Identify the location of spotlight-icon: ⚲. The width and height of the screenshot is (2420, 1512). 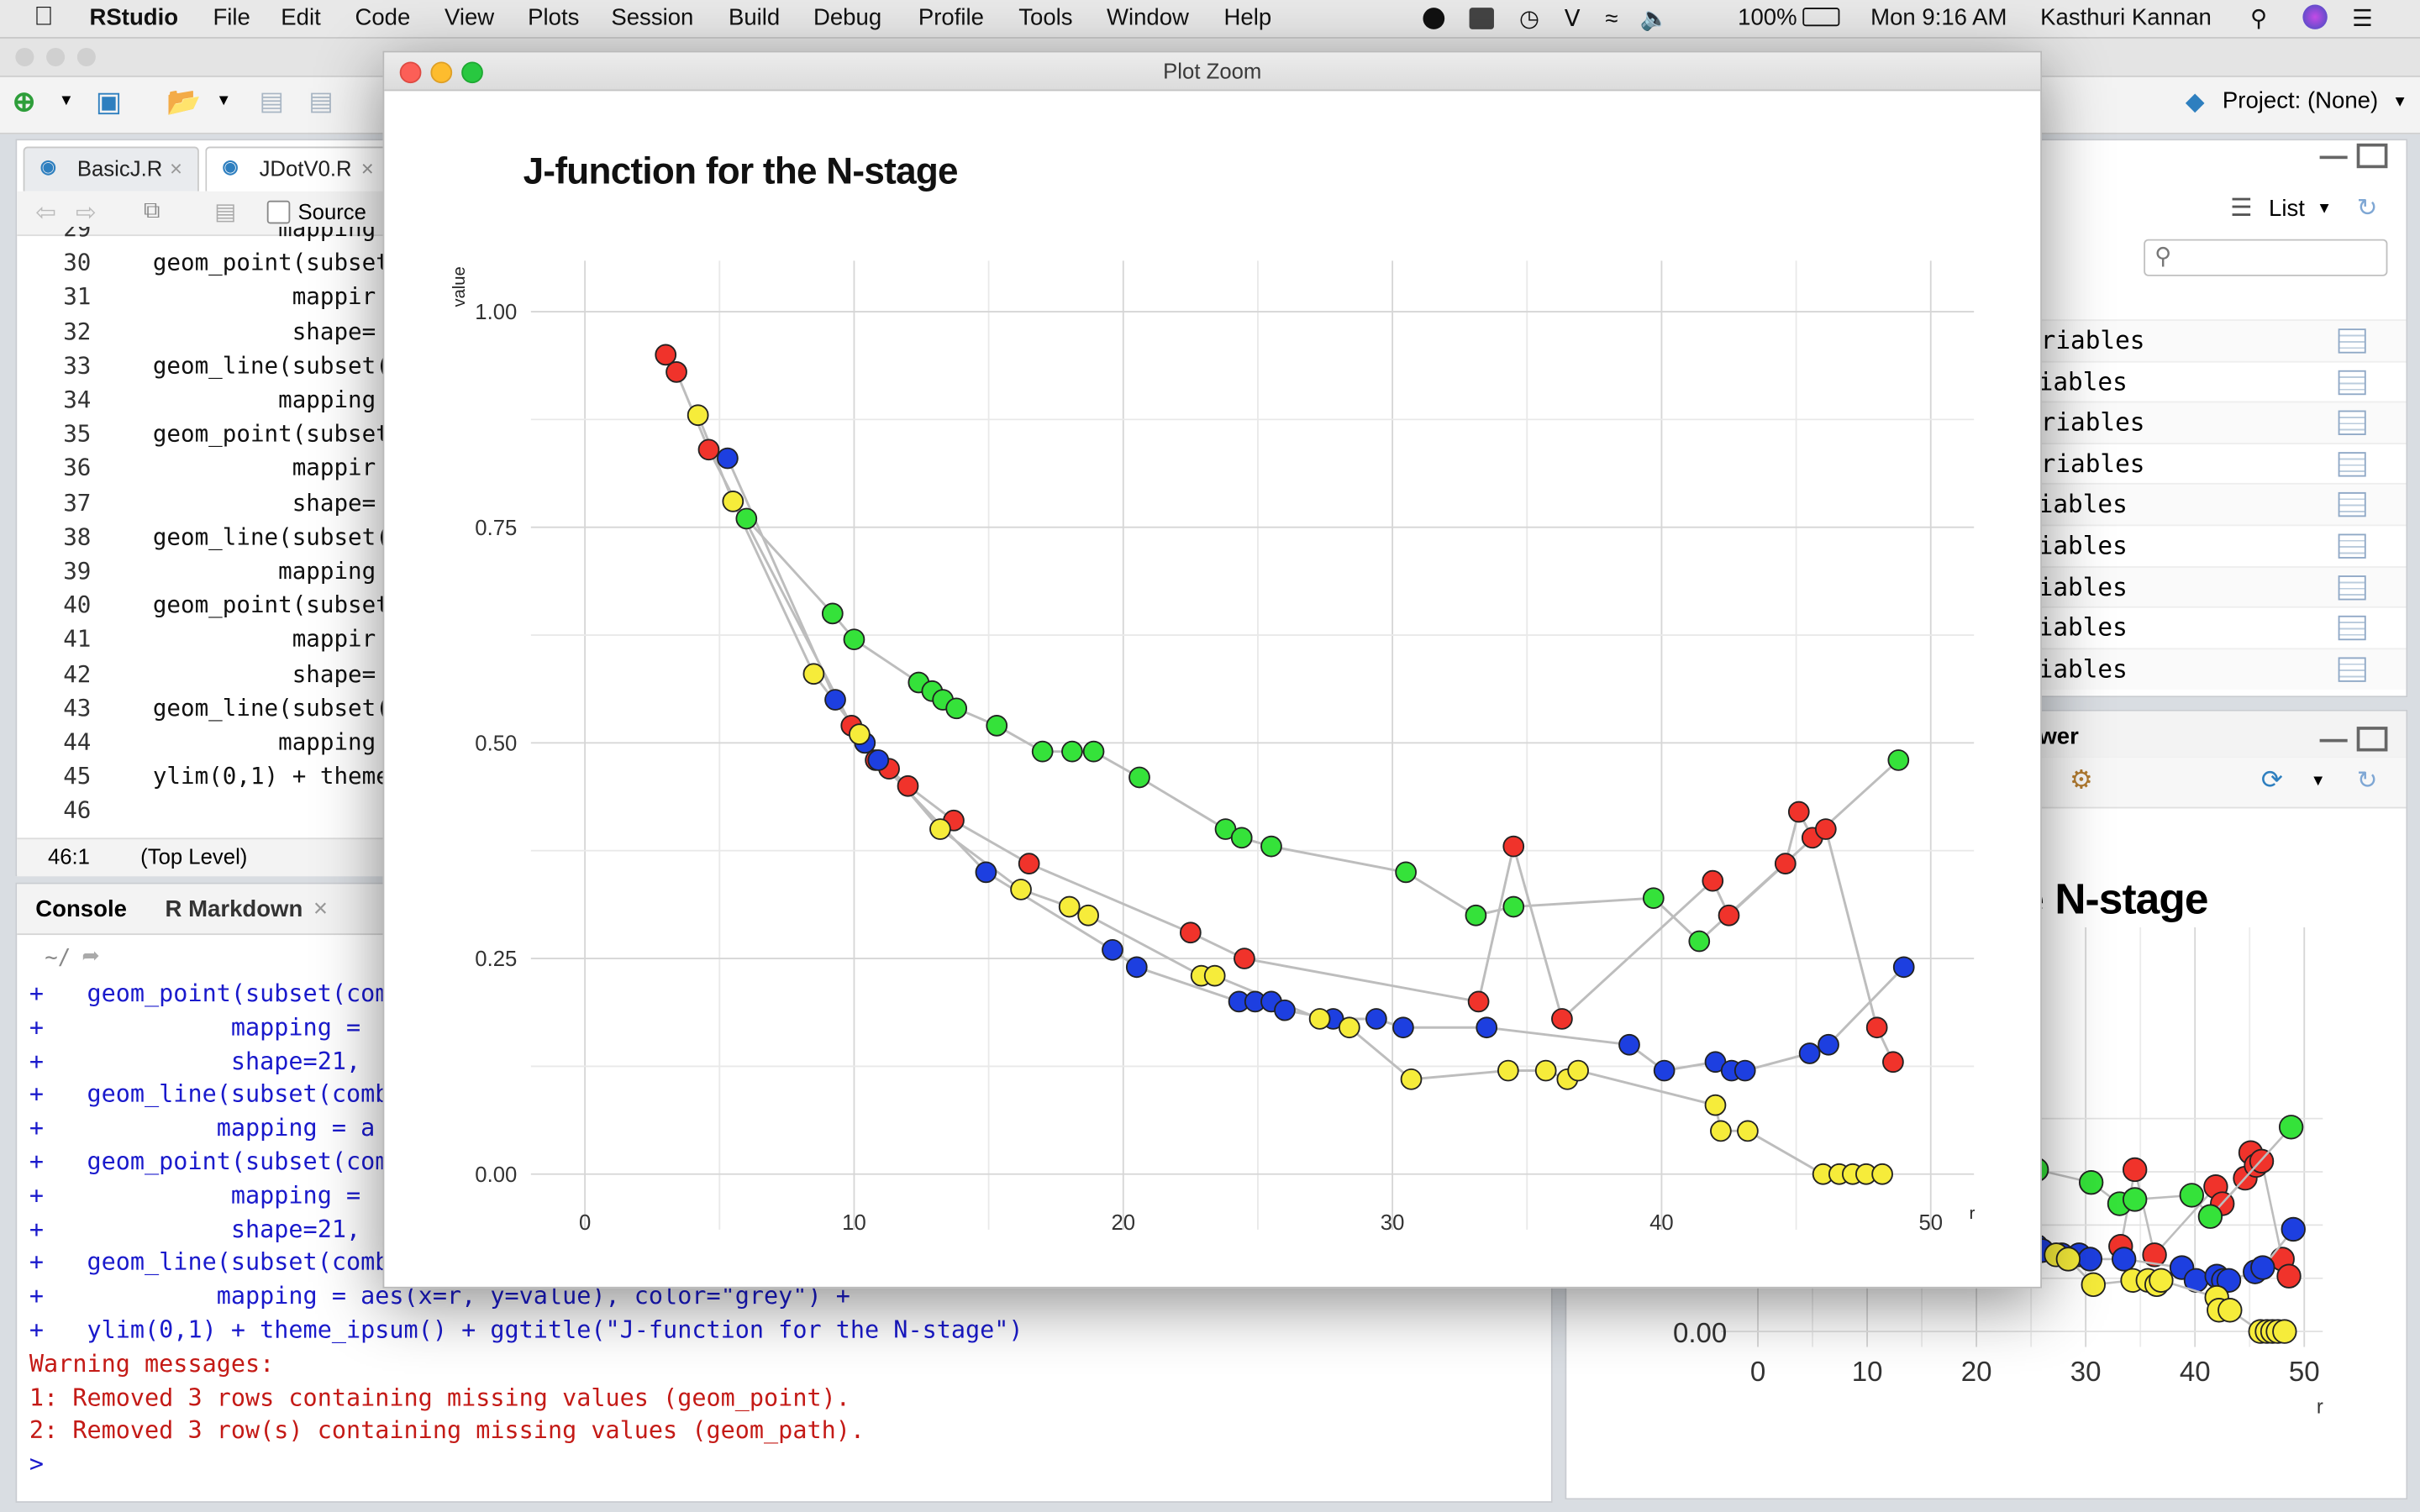
(2258, 19).